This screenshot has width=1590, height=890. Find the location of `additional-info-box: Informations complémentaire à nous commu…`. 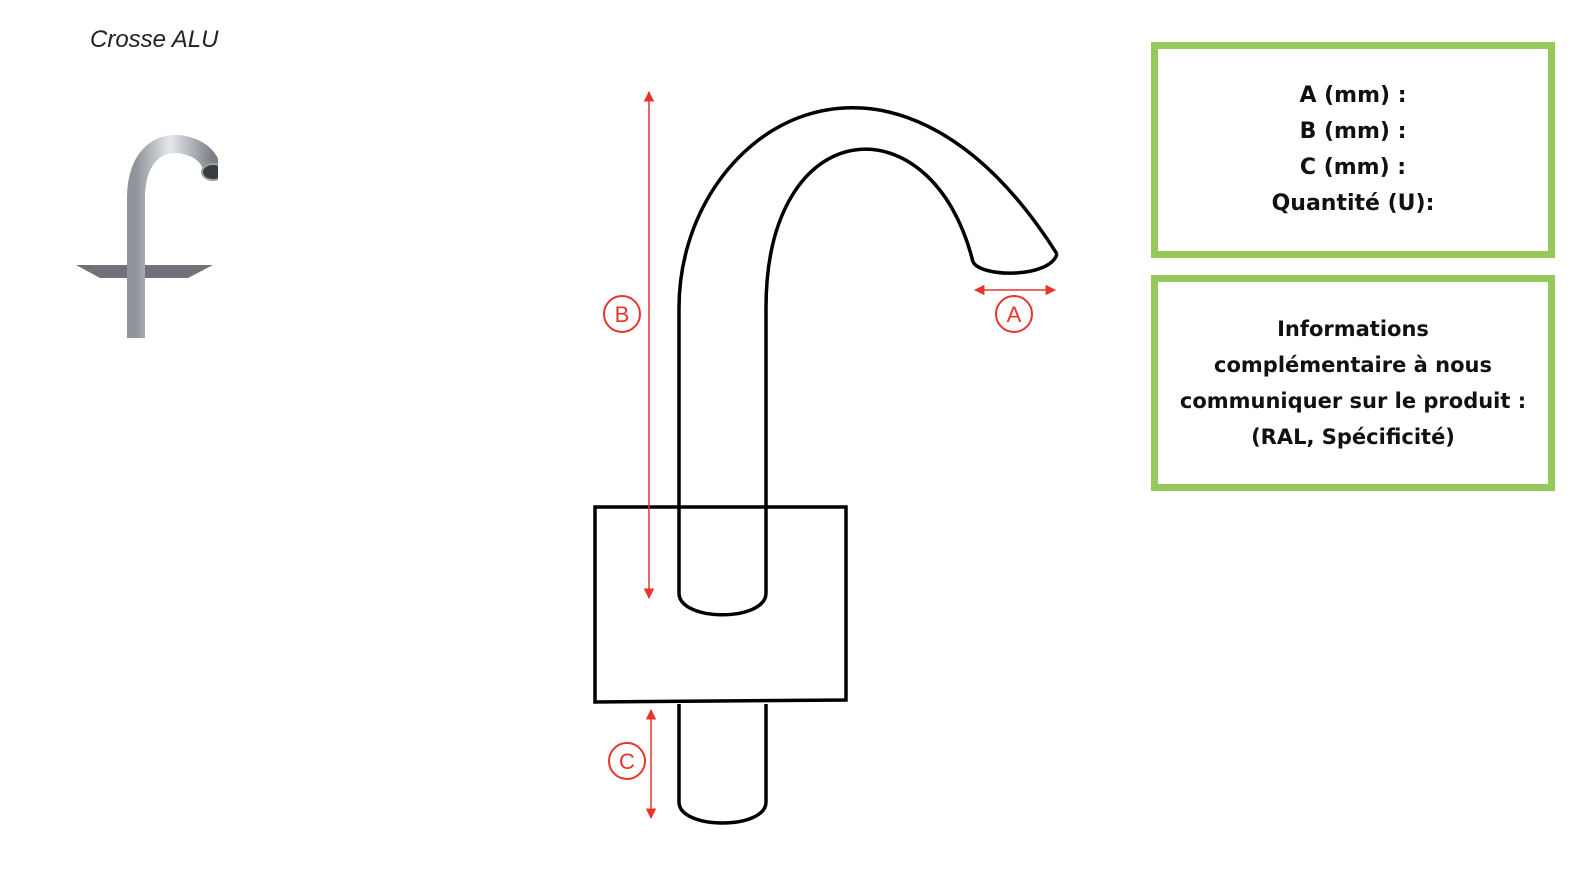

additional-info-box: Informations complémentaire à nous commu… is located at coordinates (1353, 383).